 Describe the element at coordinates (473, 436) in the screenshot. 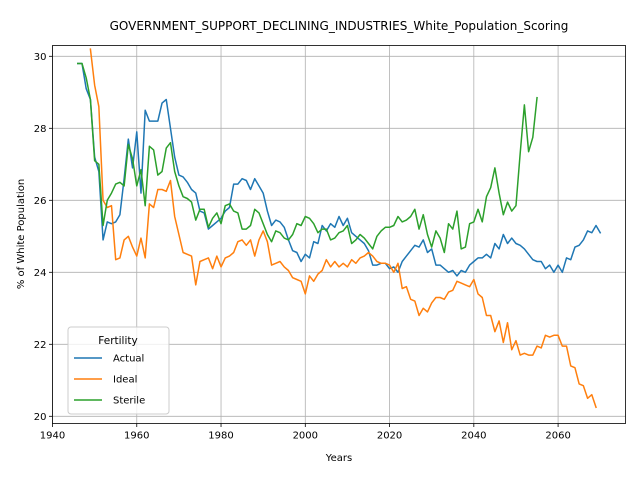

I see `x-tick-label: 2040` at that location.